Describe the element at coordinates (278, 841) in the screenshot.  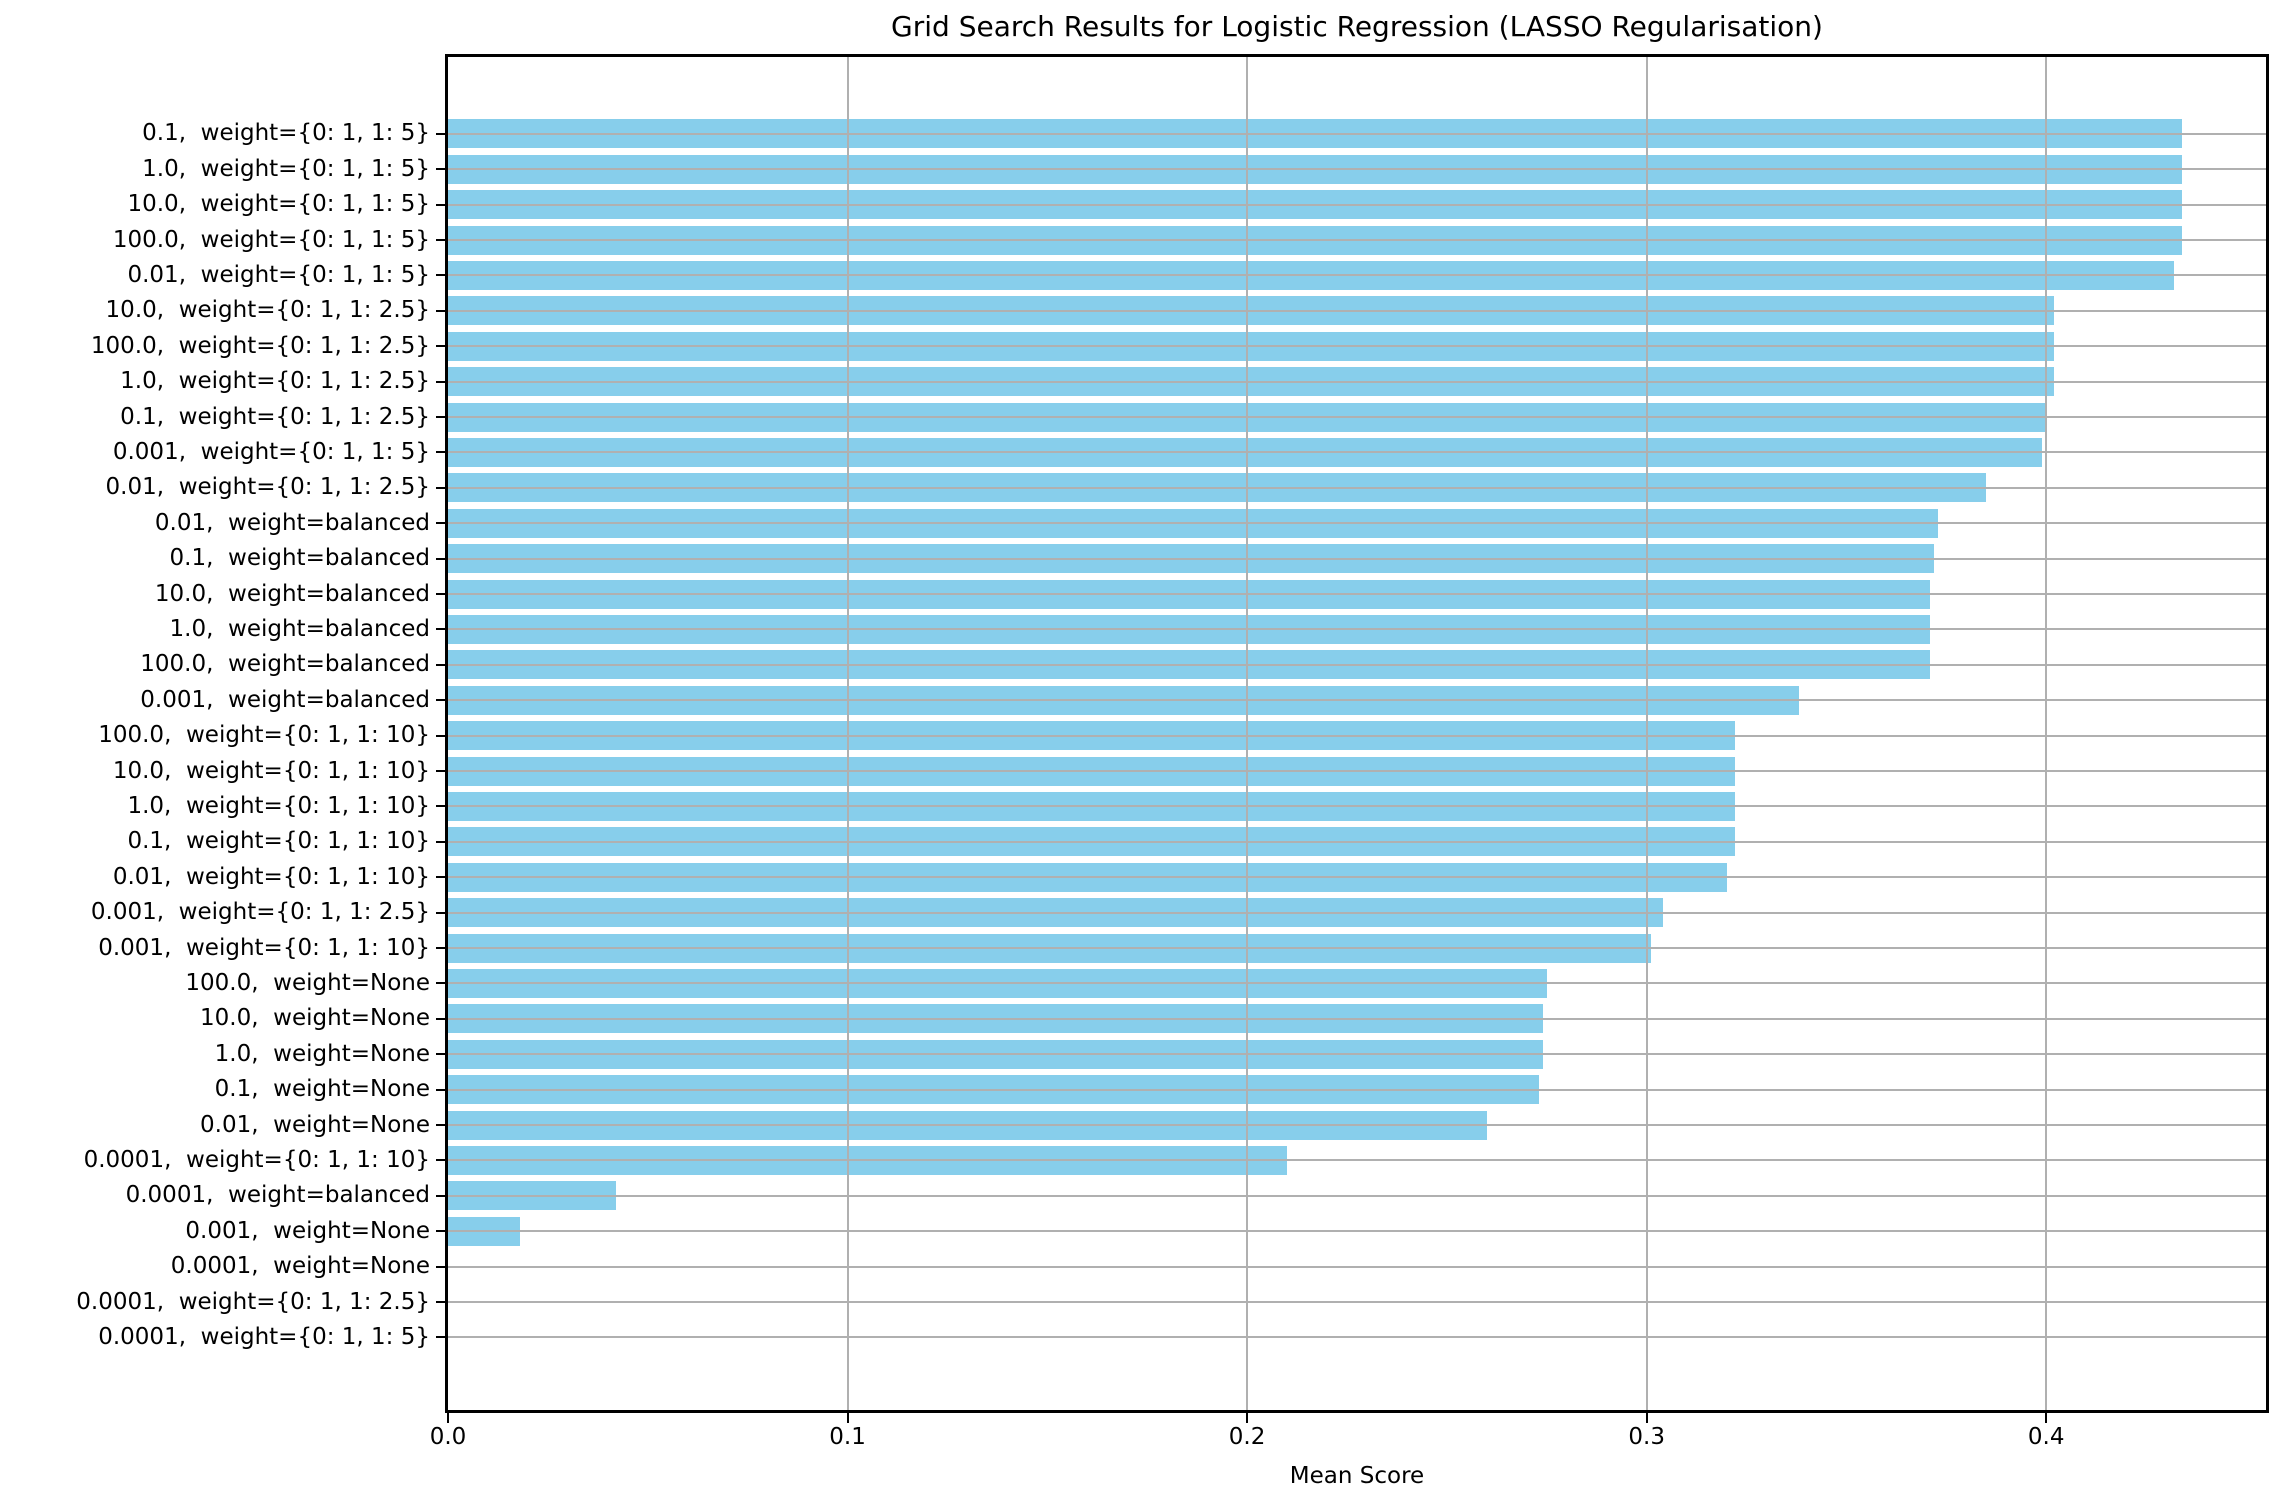
I see `y-tick-label: 0.1, weight={0: 1, 1: 10}` at that location.